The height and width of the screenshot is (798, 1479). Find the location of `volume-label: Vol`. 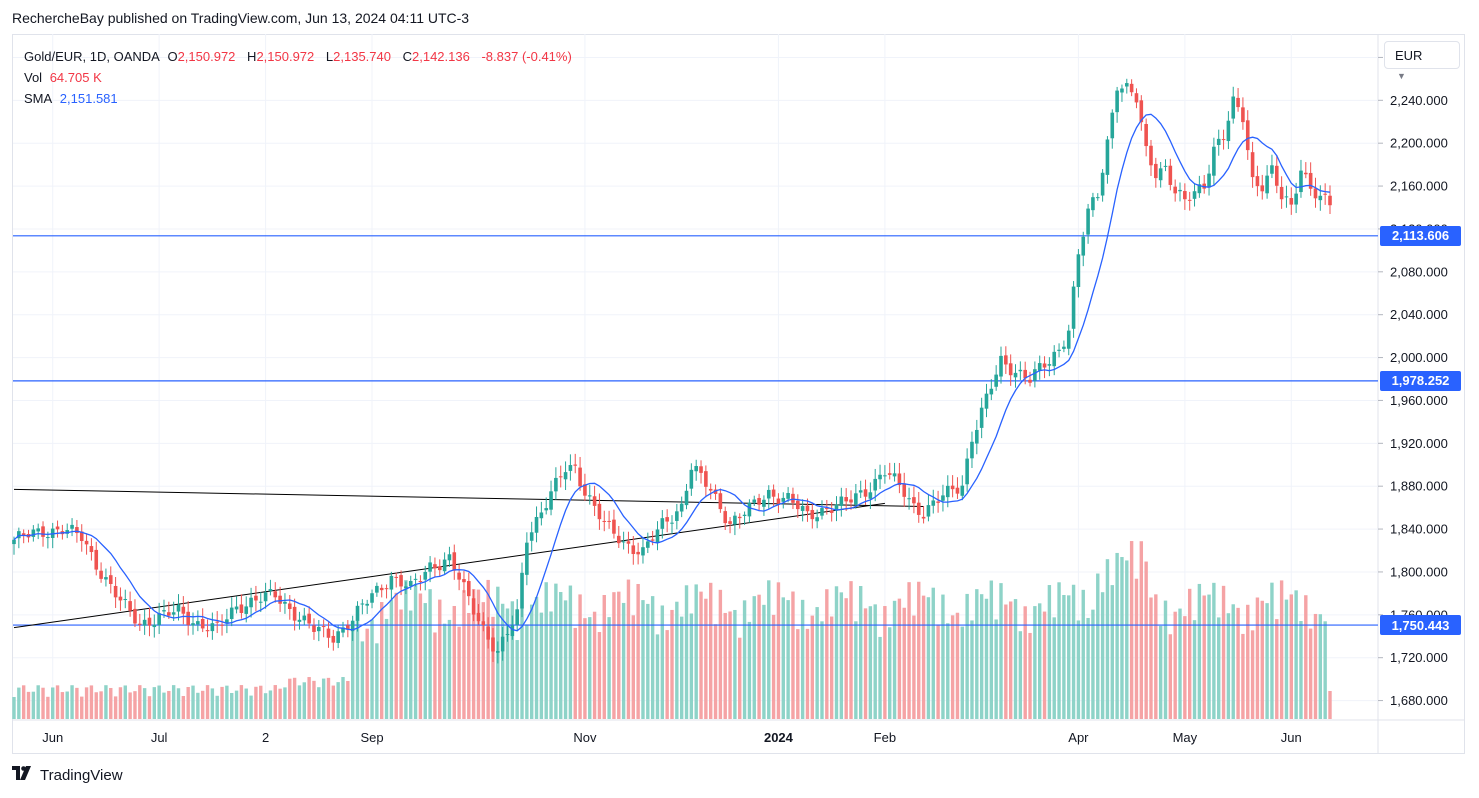

volume-label: Vol is located at coordinates (33, 77).